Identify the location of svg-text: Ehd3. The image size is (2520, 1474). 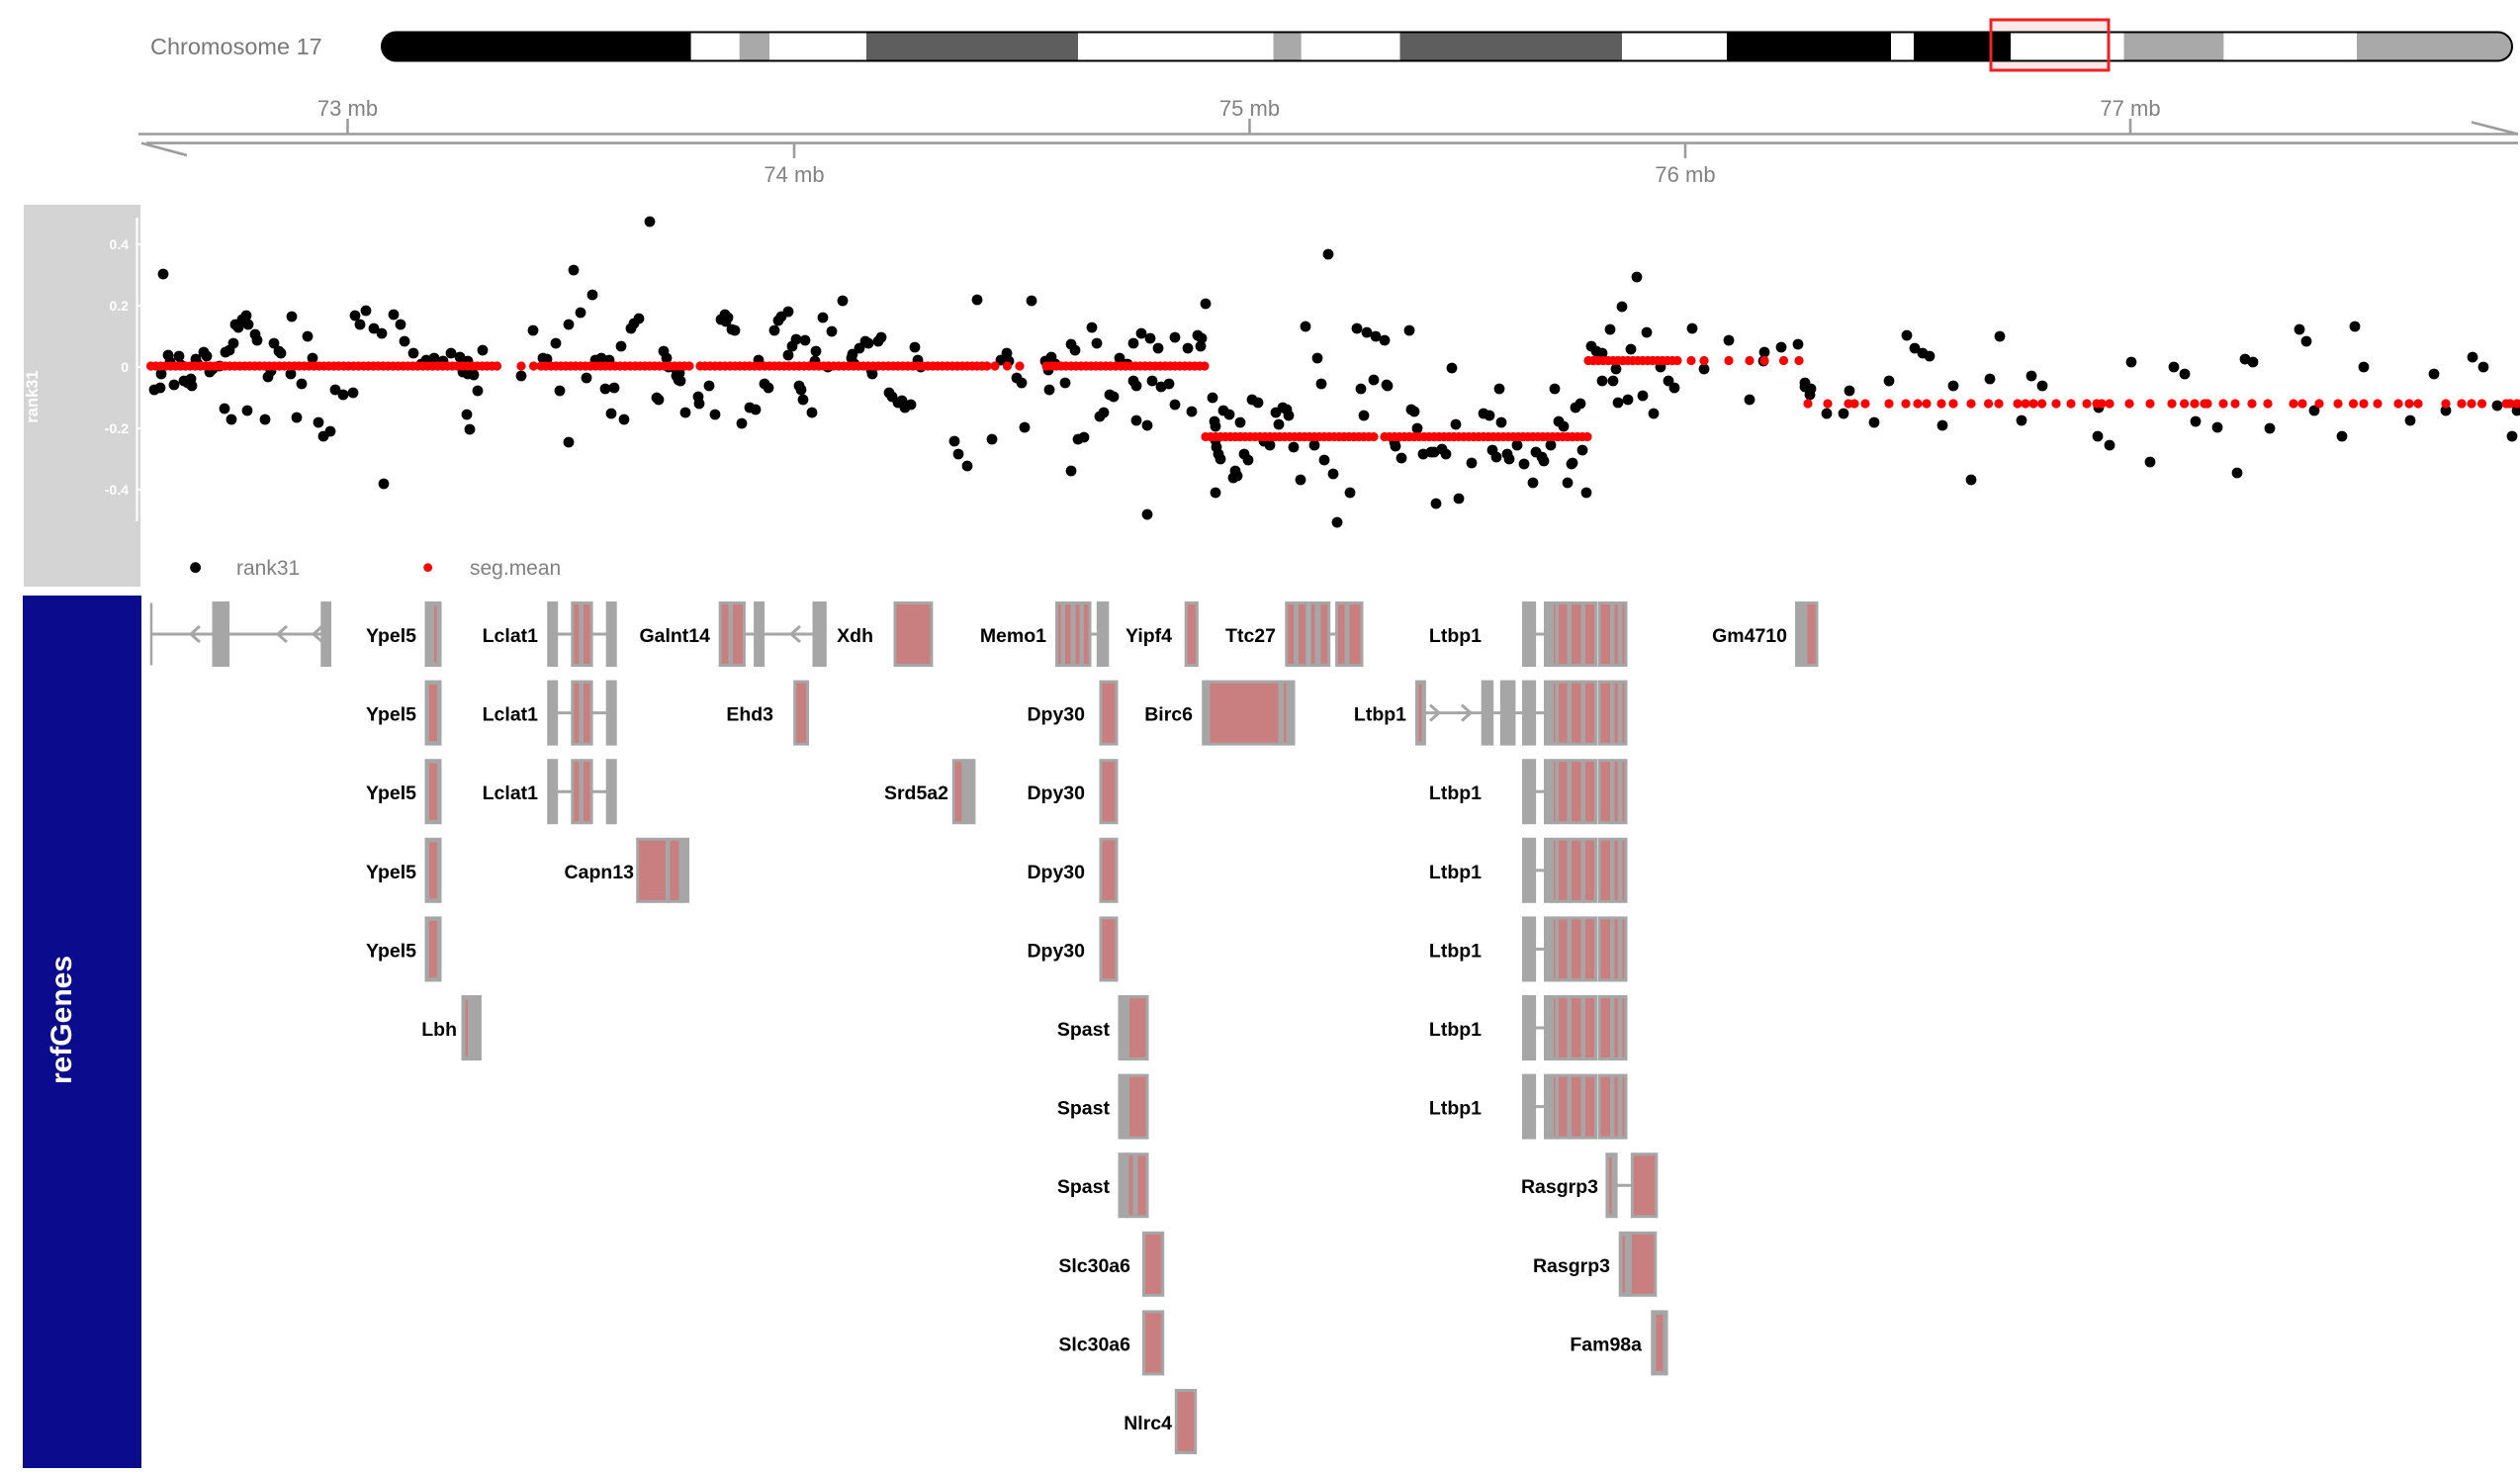
(749, 715).